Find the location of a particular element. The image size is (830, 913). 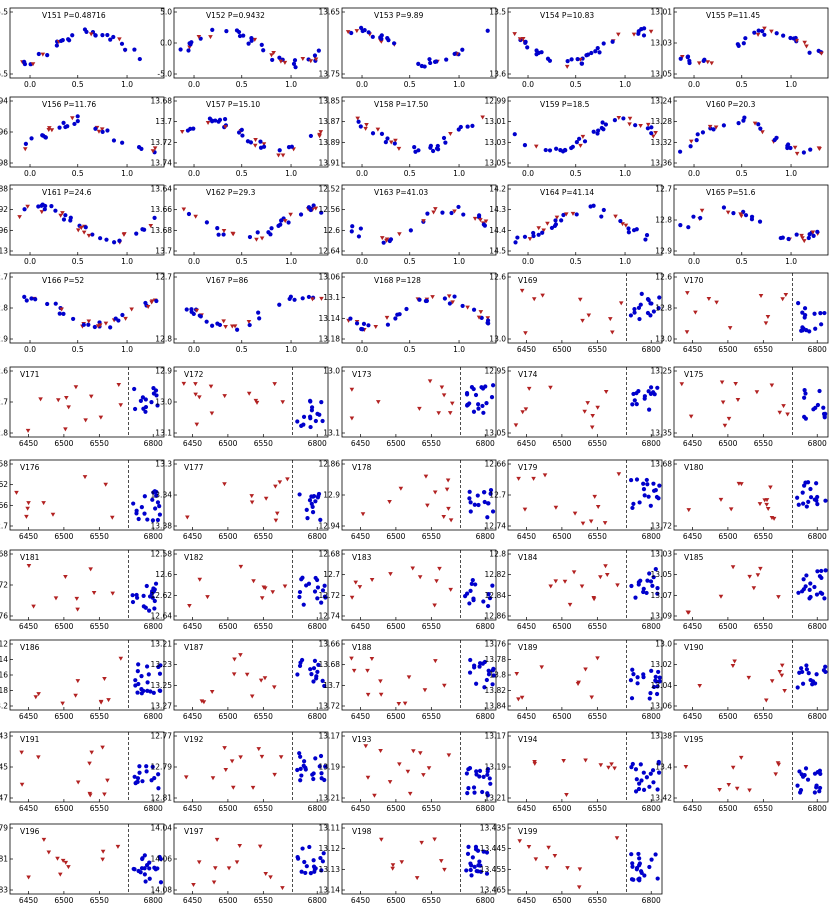

panel-title: V169 is located at coordinates (528, 280).